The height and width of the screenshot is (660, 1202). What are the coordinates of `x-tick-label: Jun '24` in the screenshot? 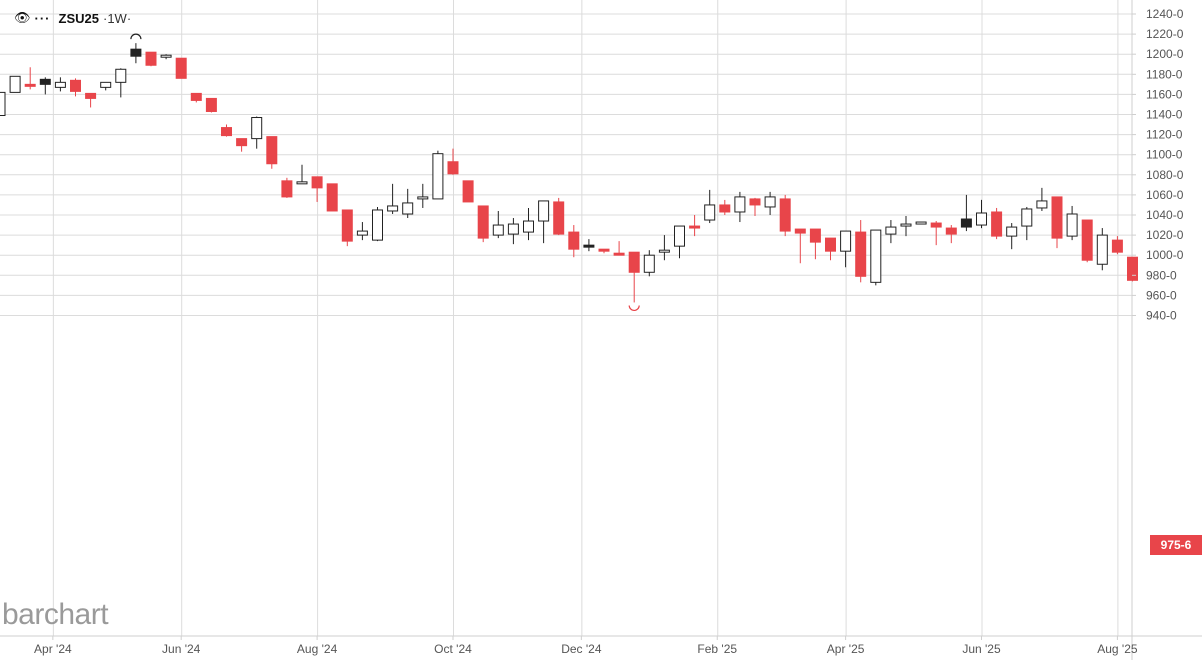 It's located at (181, 649).